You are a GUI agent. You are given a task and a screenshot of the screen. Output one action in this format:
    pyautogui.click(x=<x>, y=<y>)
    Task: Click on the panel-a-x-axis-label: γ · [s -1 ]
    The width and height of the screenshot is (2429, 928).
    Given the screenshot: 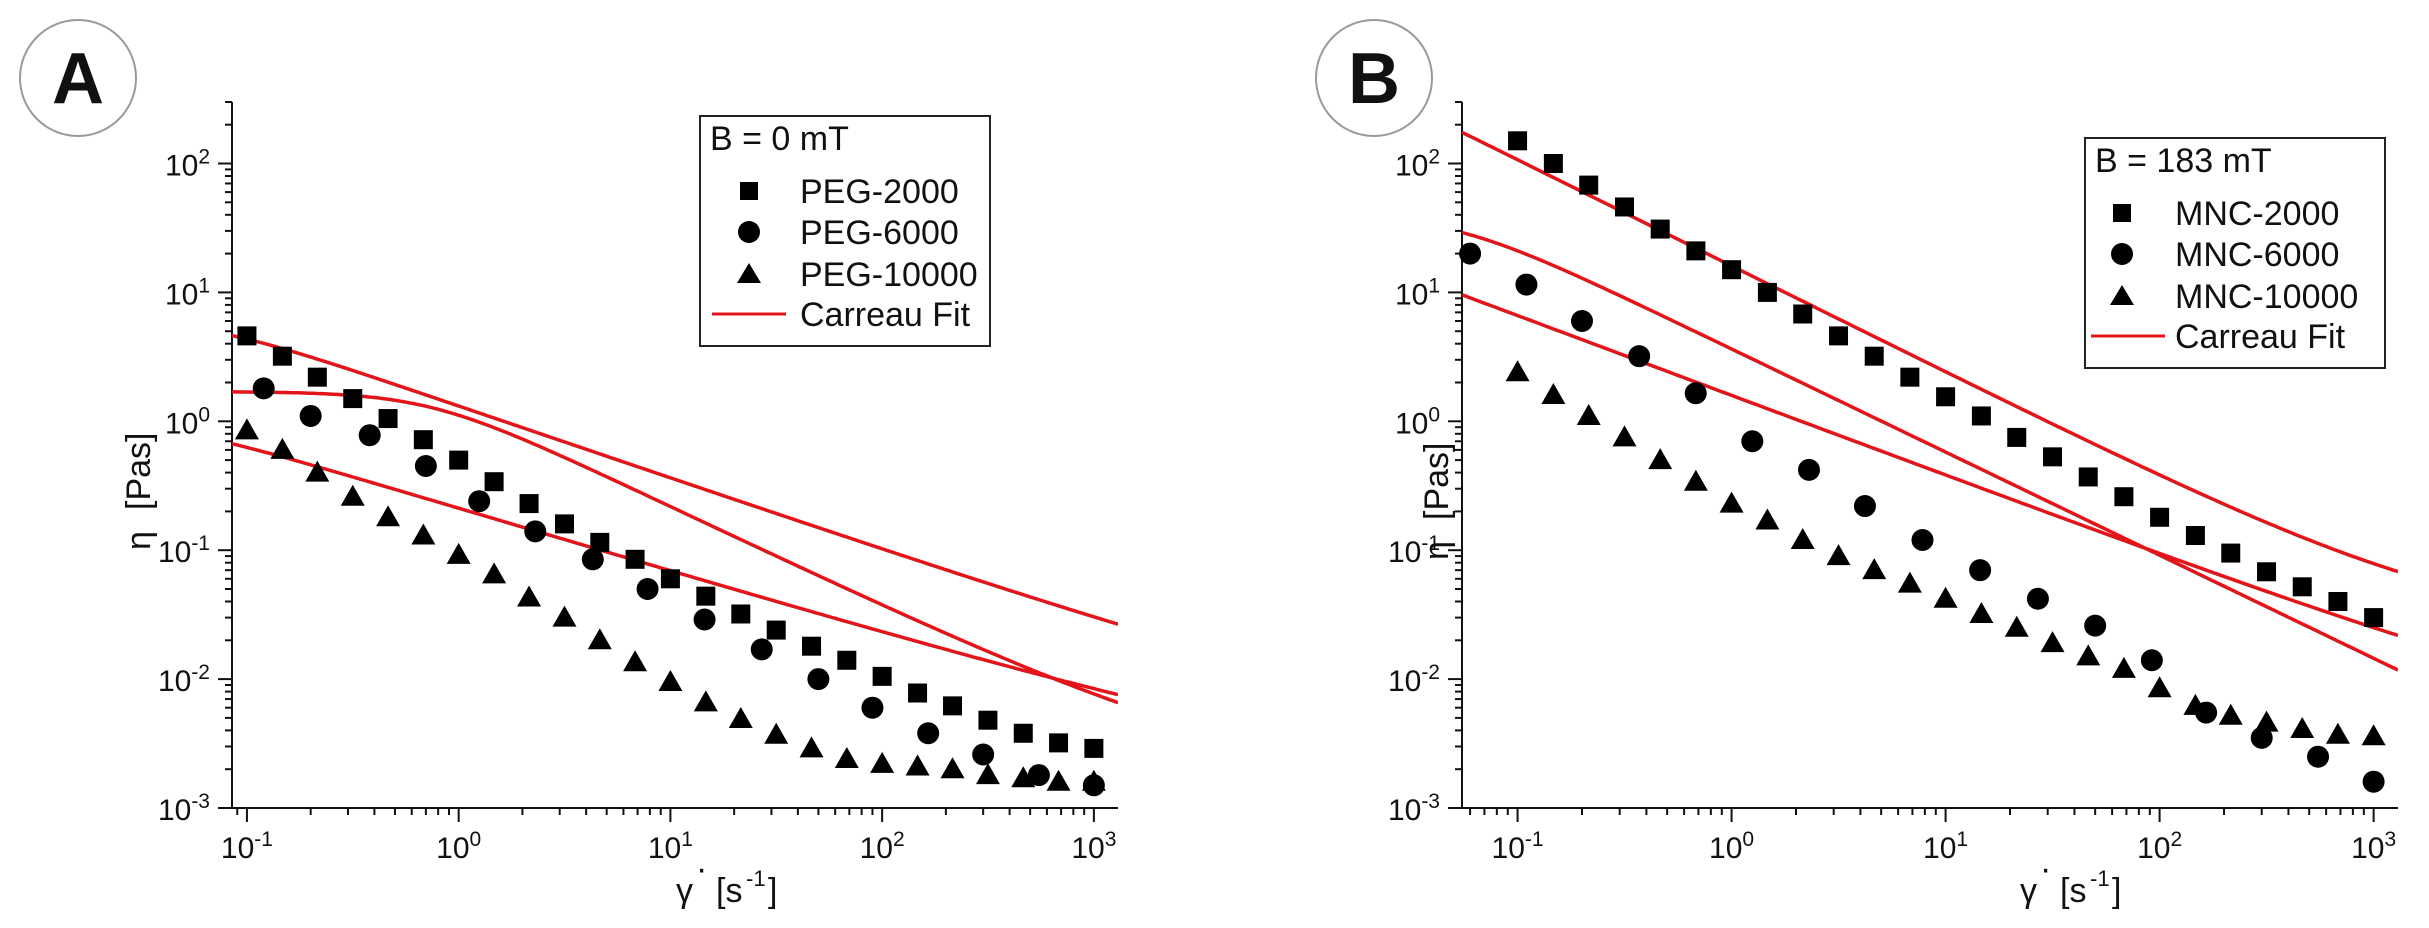 What is the action you would take?
    pyautogui.click(x=726, y=880)
    